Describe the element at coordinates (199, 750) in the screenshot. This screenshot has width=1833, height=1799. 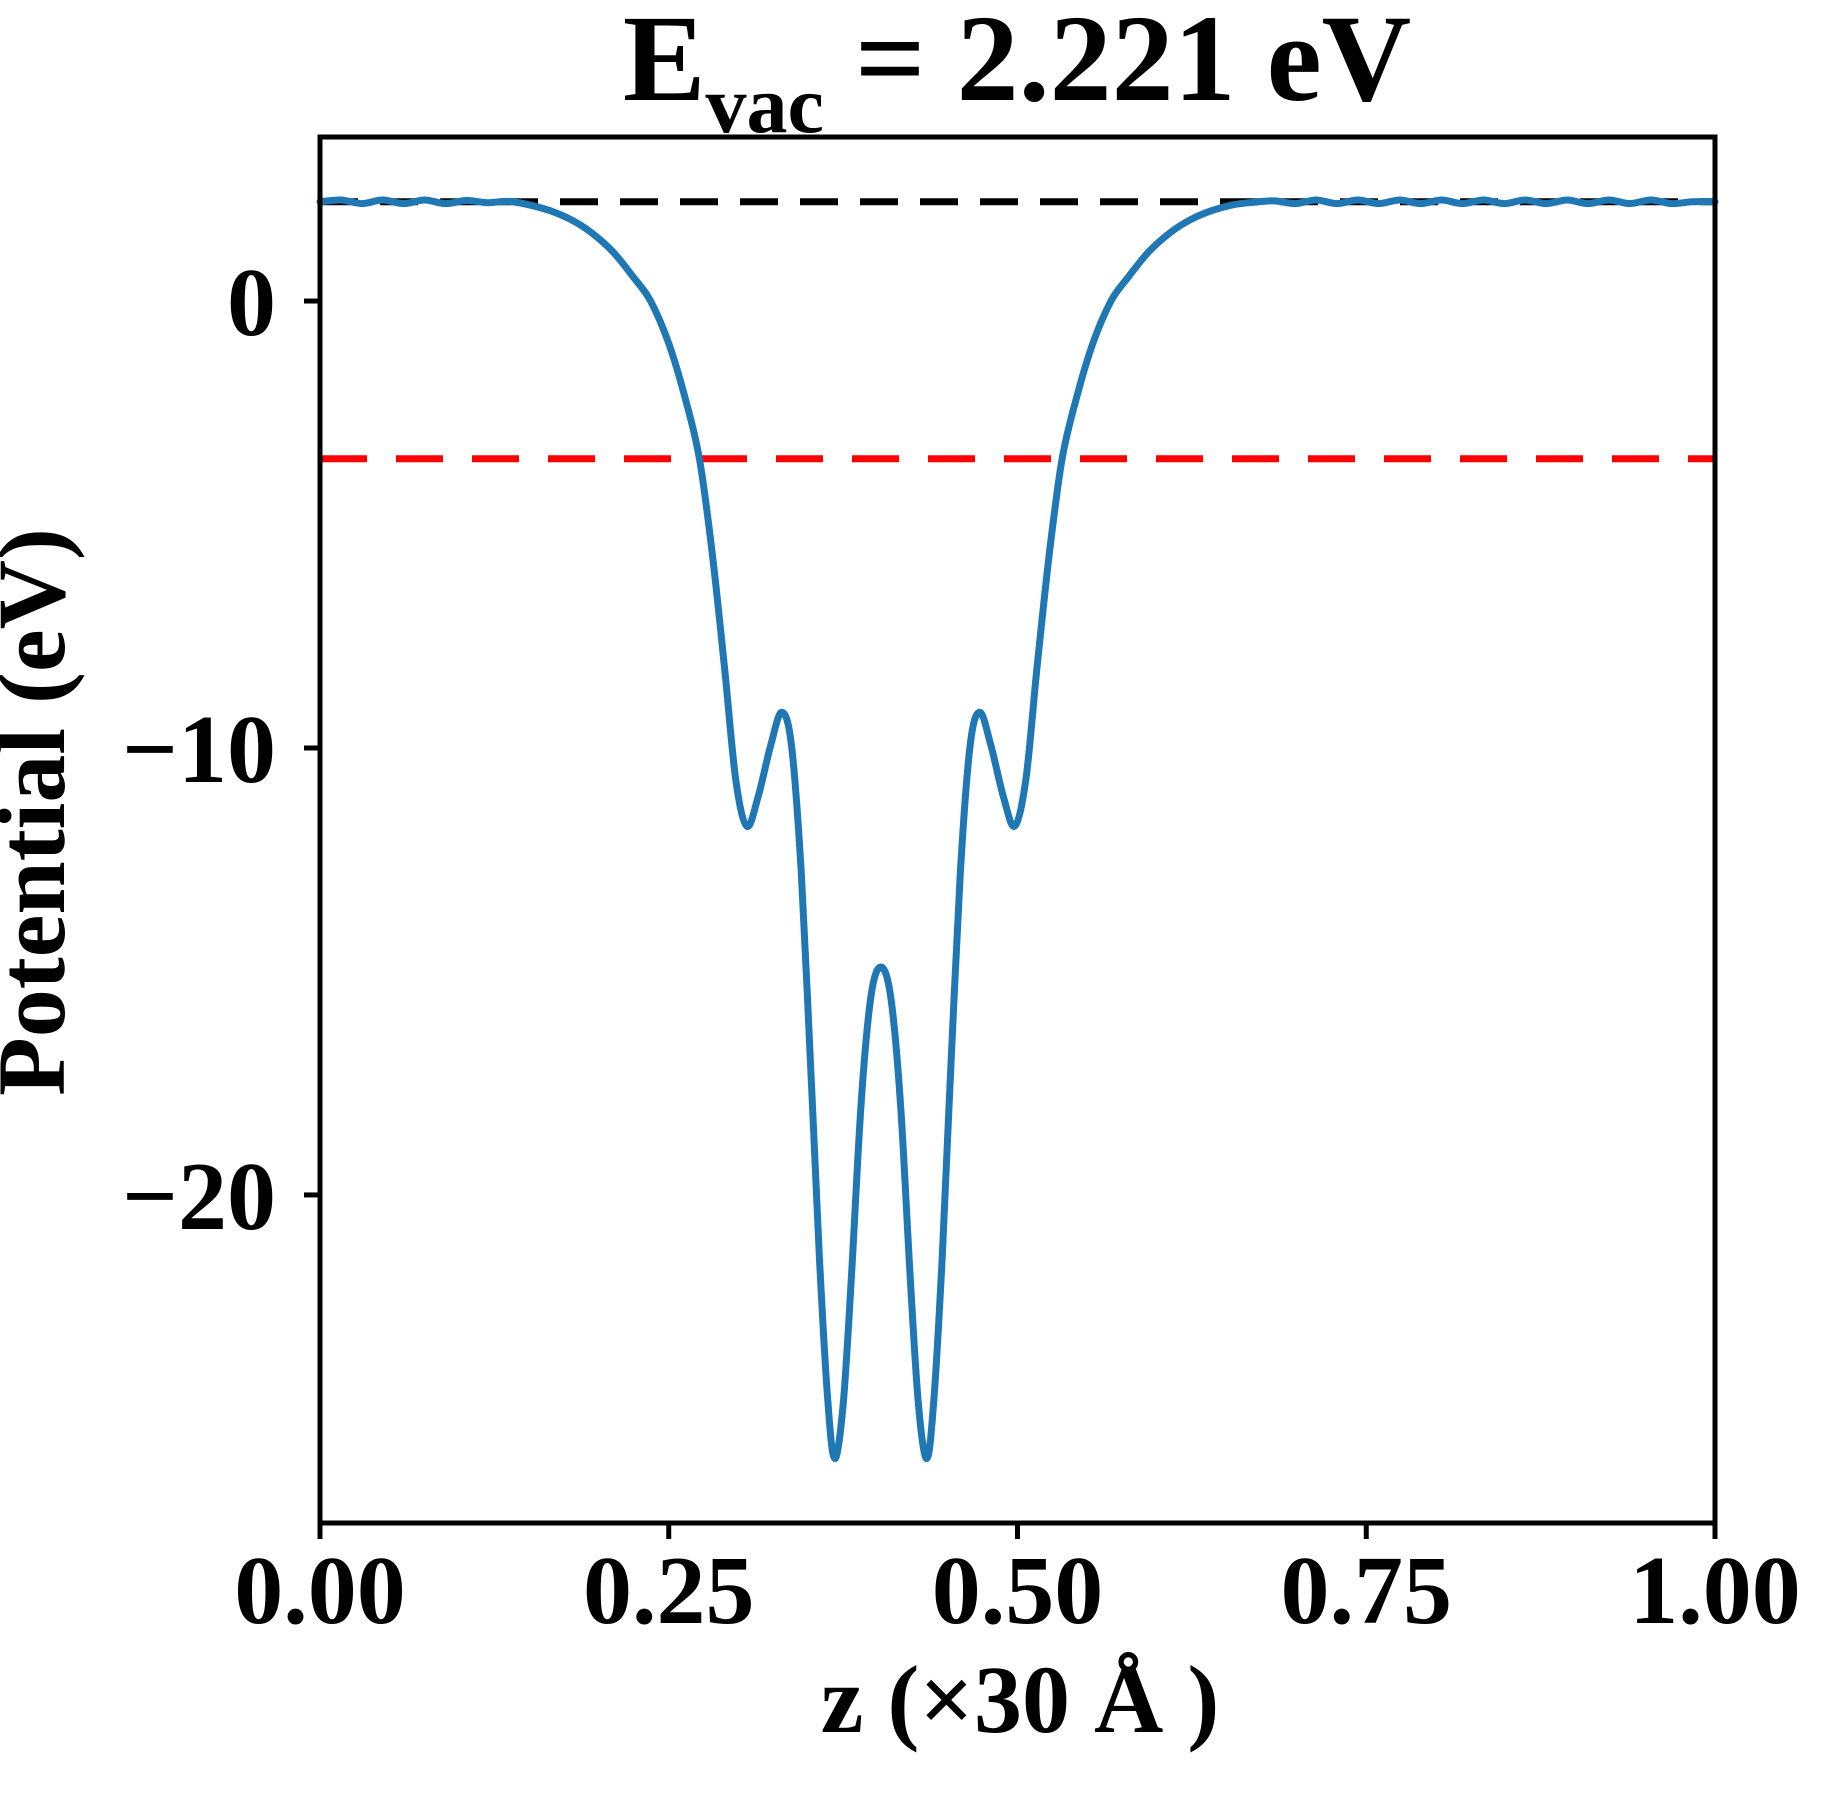
I see `y-tick-label: −10` at that location.